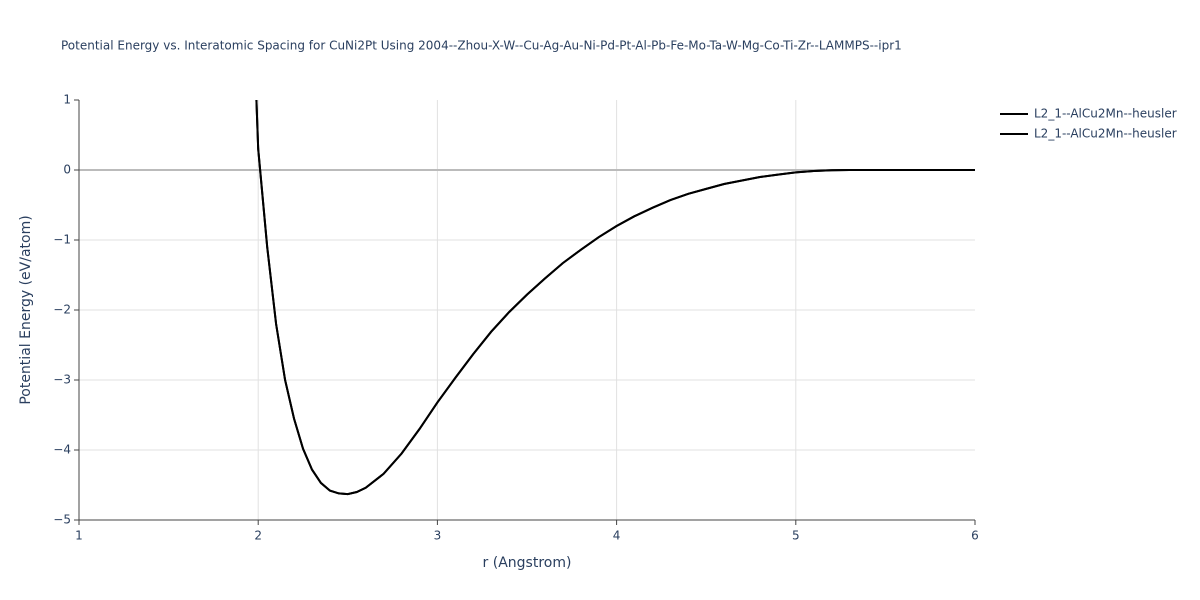 This screenshot has height=600, width=1200. I want to click on x-tick-label: 4, so click(617, 536).